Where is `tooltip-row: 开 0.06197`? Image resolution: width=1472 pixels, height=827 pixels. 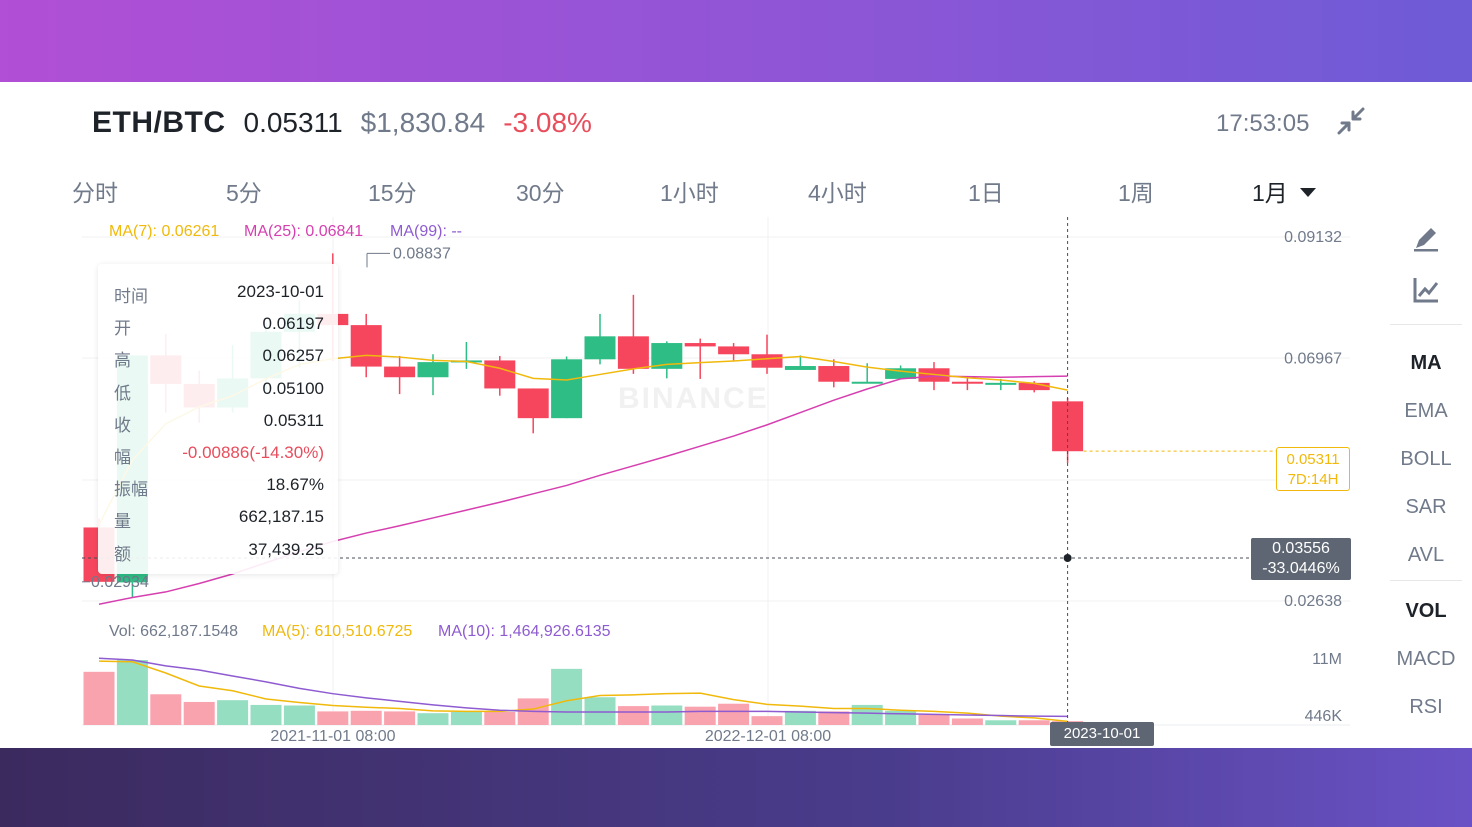
tooltip-row: 开 0.06197 is located at coordinates (219, 326).